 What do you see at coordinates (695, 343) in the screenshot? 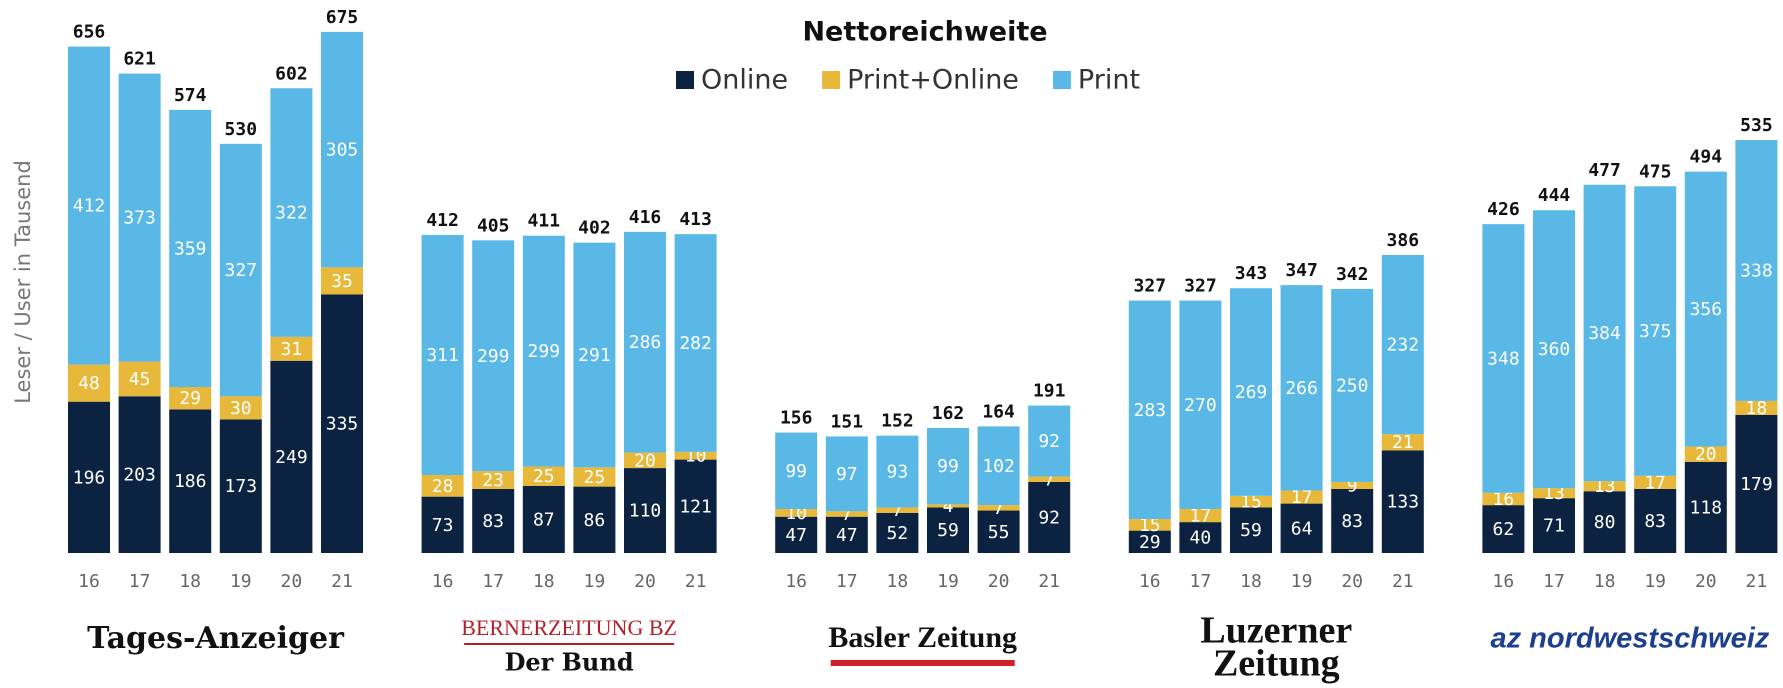
I see `segment-label: 282` at bounding box center [695, 343].